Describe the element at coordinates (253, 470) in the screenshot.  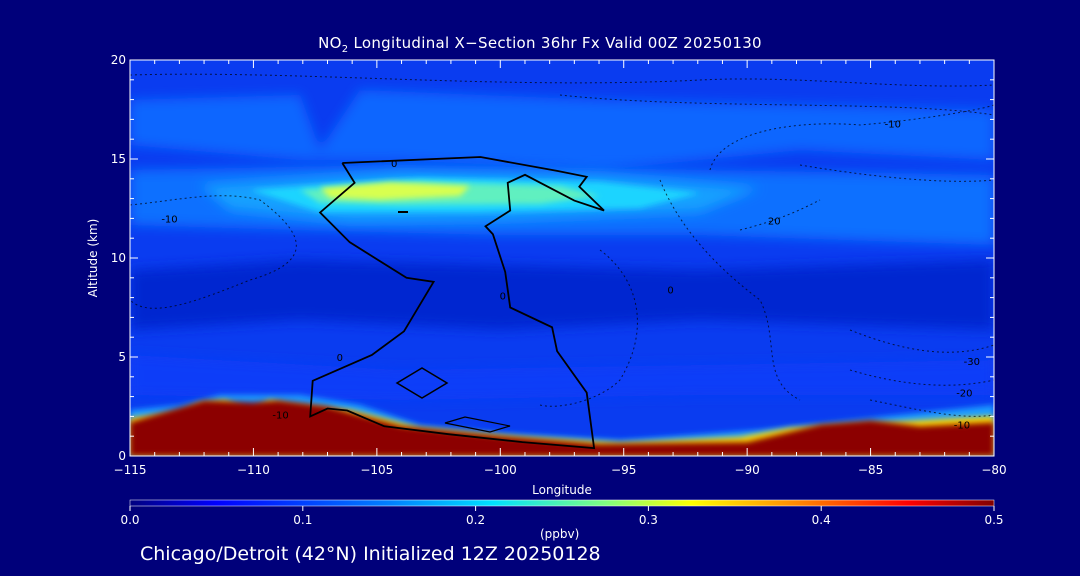
I see `x-tick-label: −110` at that location.